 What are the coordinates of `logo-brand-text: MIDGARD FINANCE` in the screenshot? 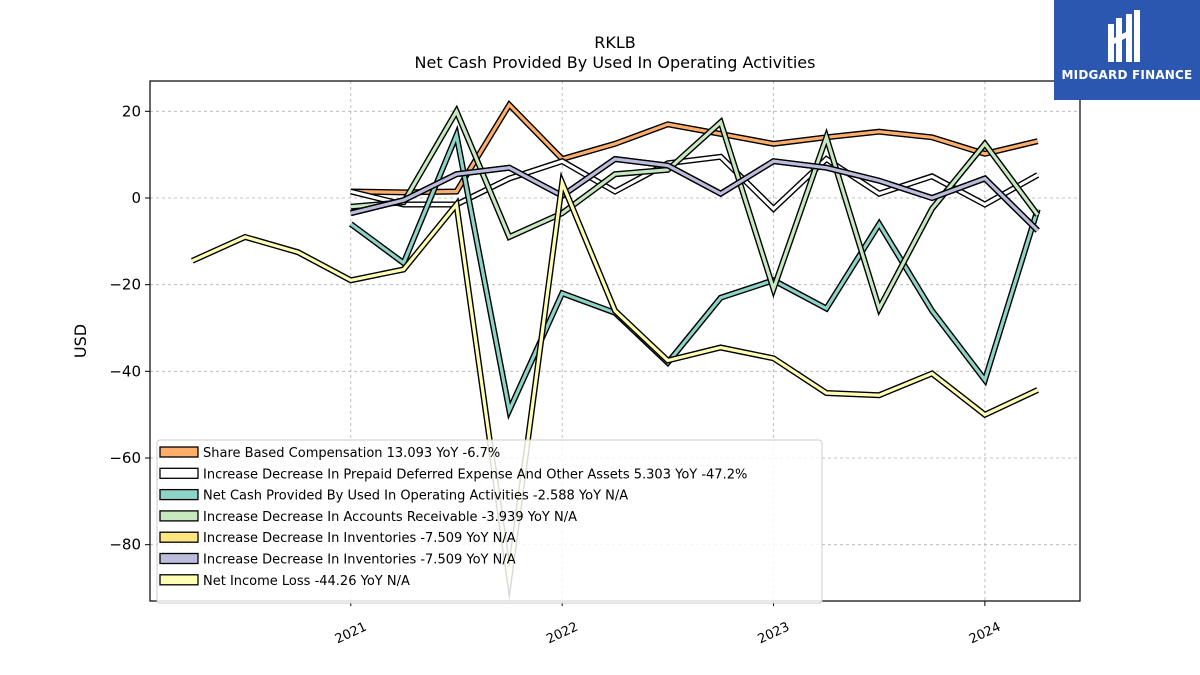 It's located at (1127, 75).